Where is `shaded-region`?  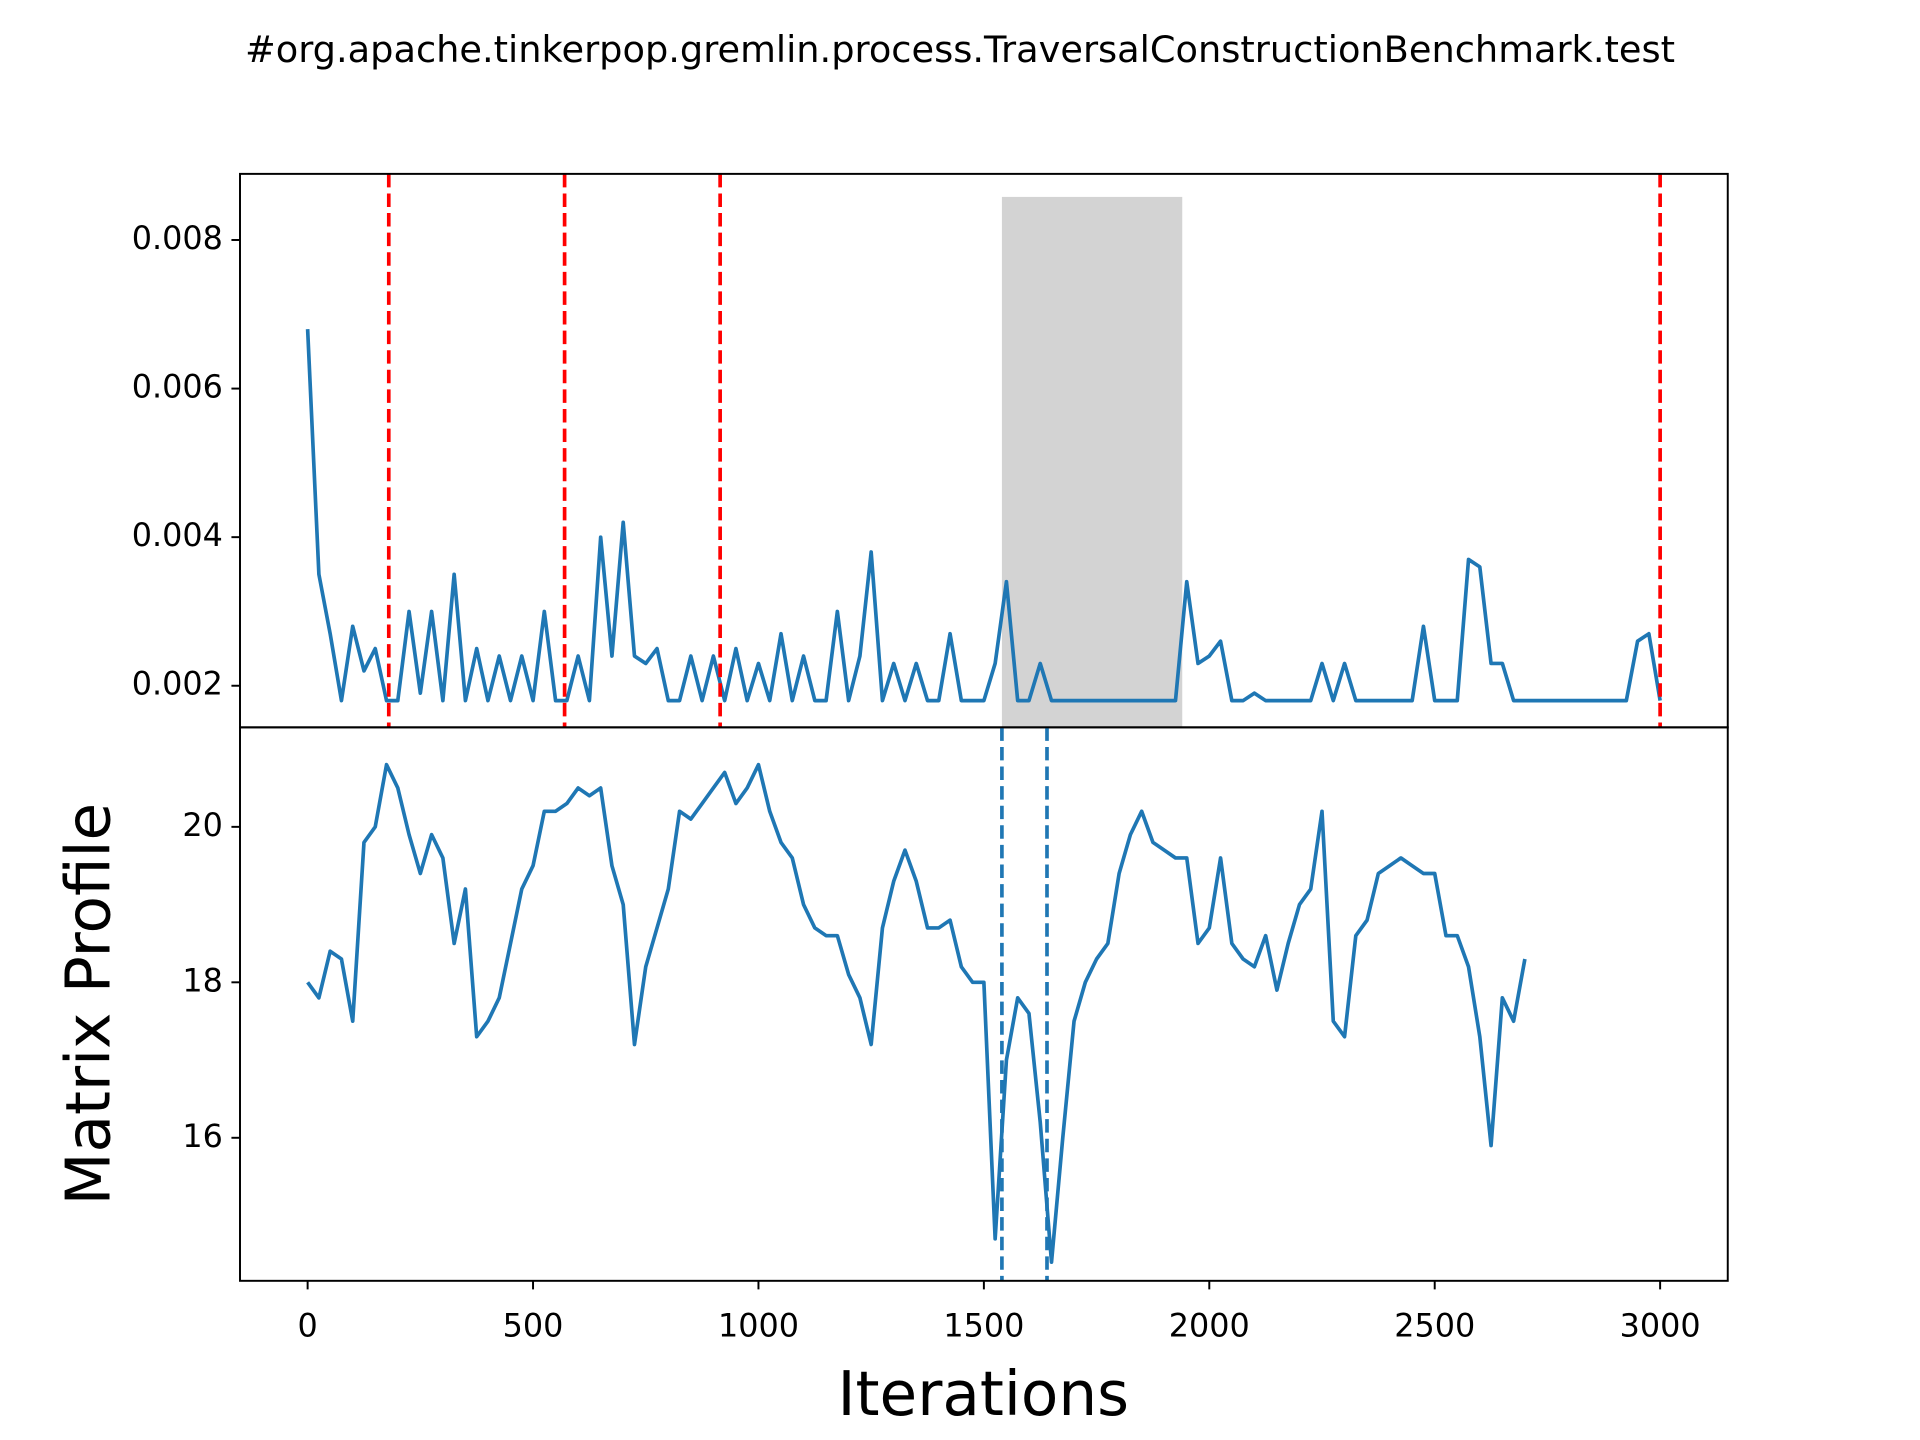
shaded-region is located at coordinates (1092, 462).